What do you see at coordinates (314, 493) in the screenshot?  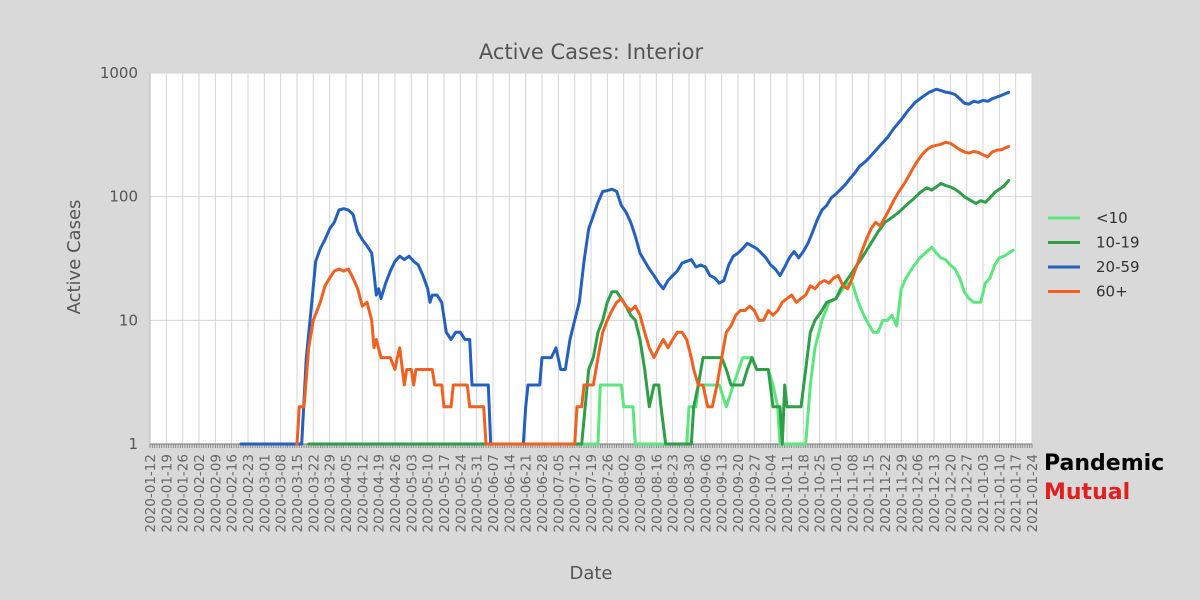 I see `x-tick-label: 2020-03-22` at bounding box center [314, 493].